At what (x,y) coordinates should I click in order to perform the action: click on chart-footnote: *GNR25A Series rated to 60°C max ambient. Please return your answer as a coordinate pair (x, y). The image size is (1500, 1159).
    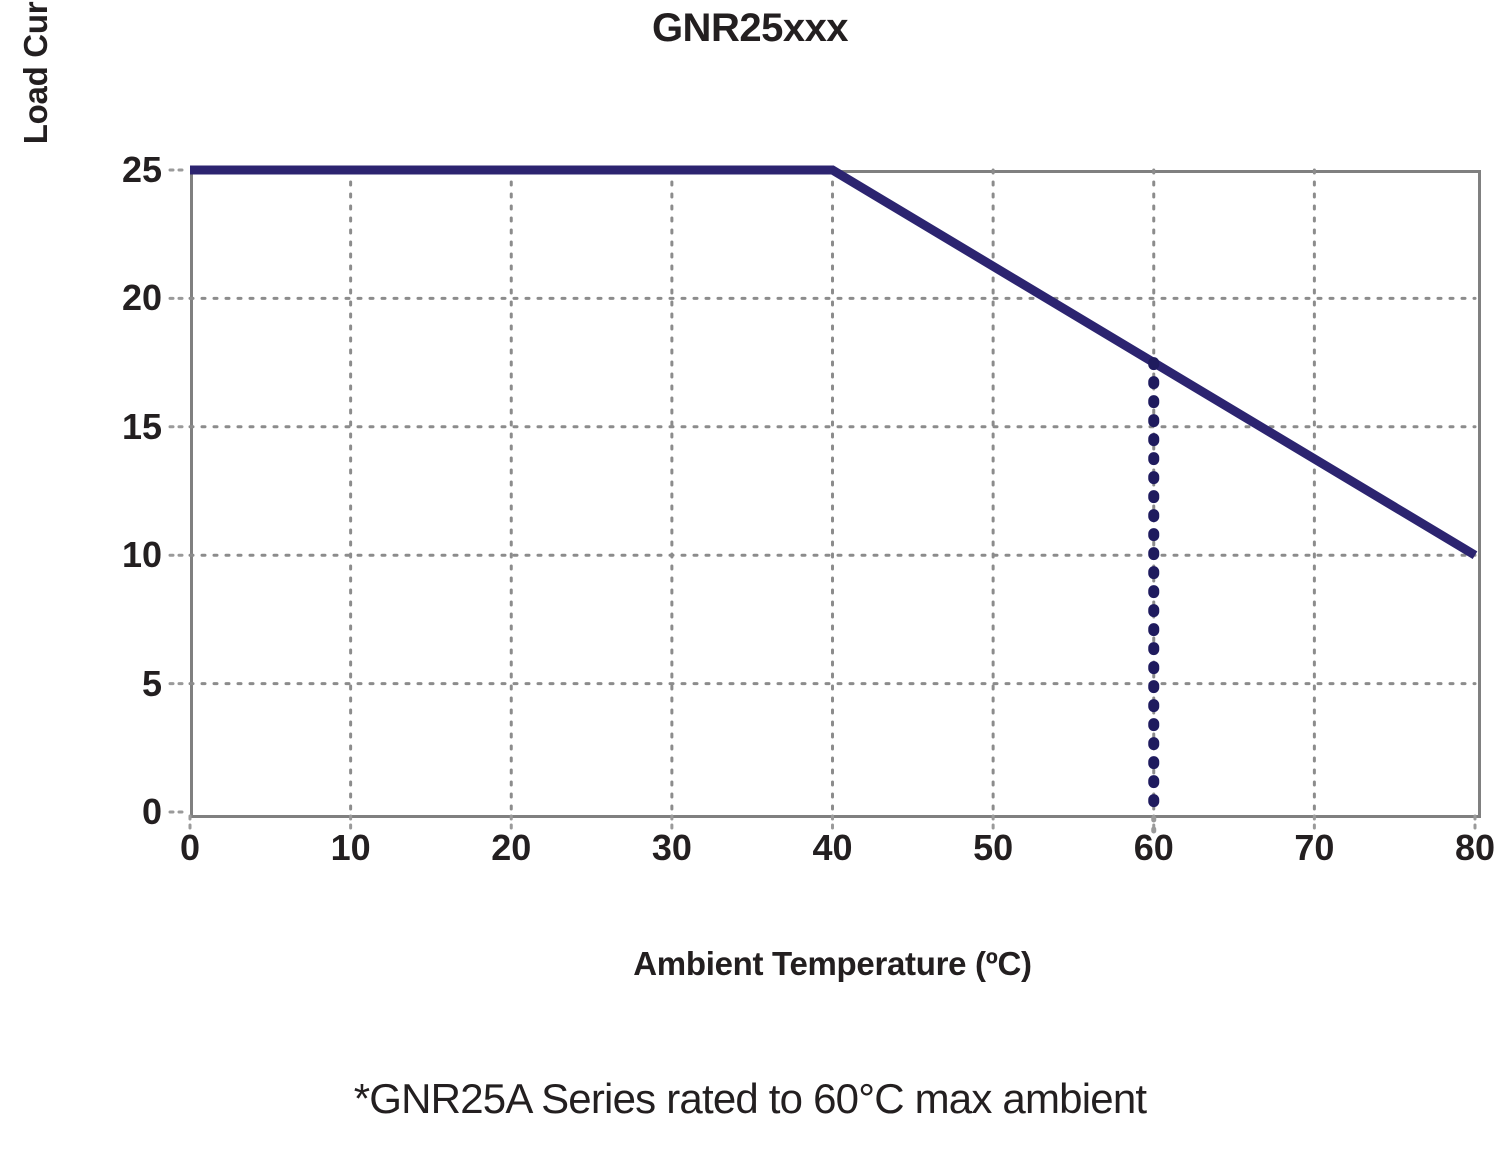
    Looking at the image, I should click on (750, 1098).